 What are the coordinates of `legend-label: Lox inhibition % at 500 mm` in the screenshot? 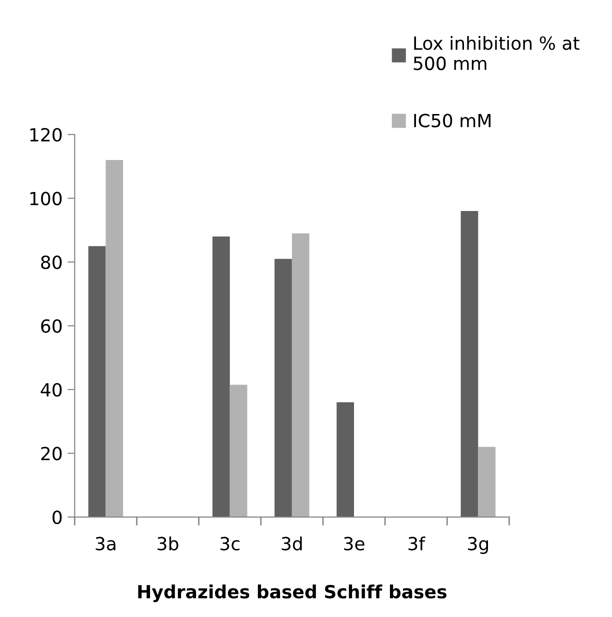 It's located at (497, 53).